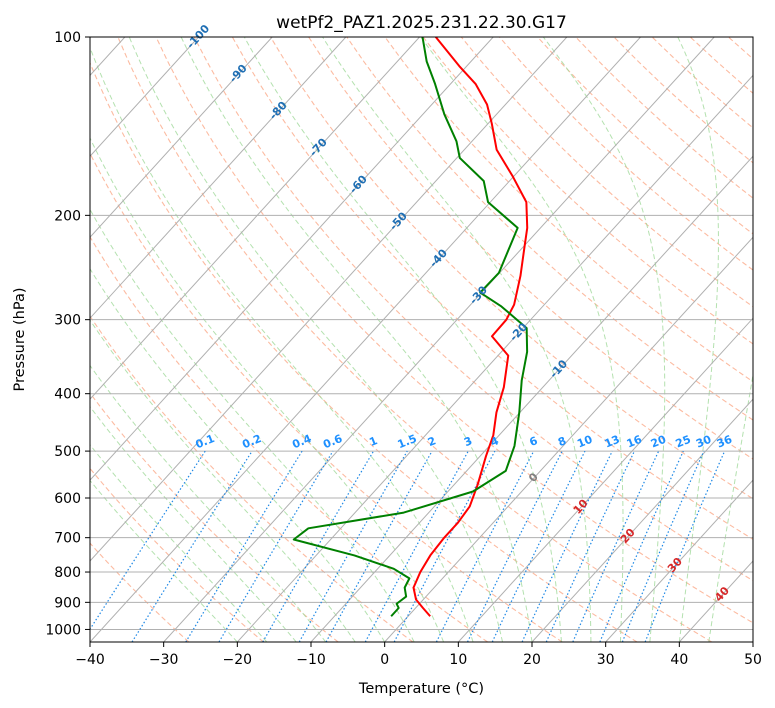 Image resolution: width=775 pixels, height=708 pixels. Describe the element at coordinates (205, 441) in the screenshot. I see `mixing-ratio-label: 0.1` at that location.